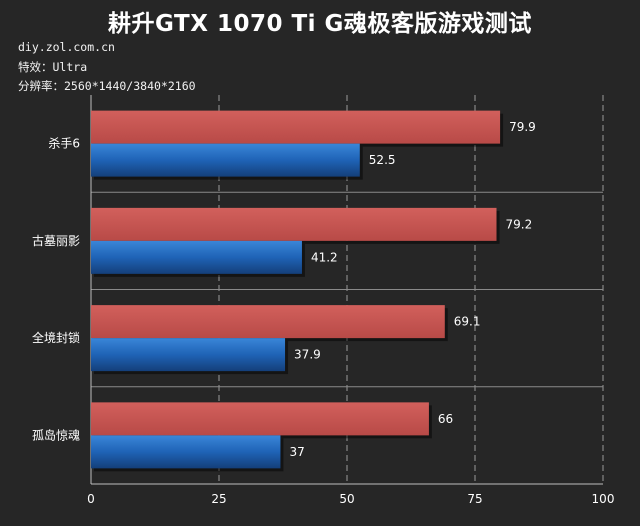  Describe the element at coordinates (320, 24) in the screenshot. I see `chart-title: 耕升GTX 1070 Ti G魂极客版游戏测试` at that location.